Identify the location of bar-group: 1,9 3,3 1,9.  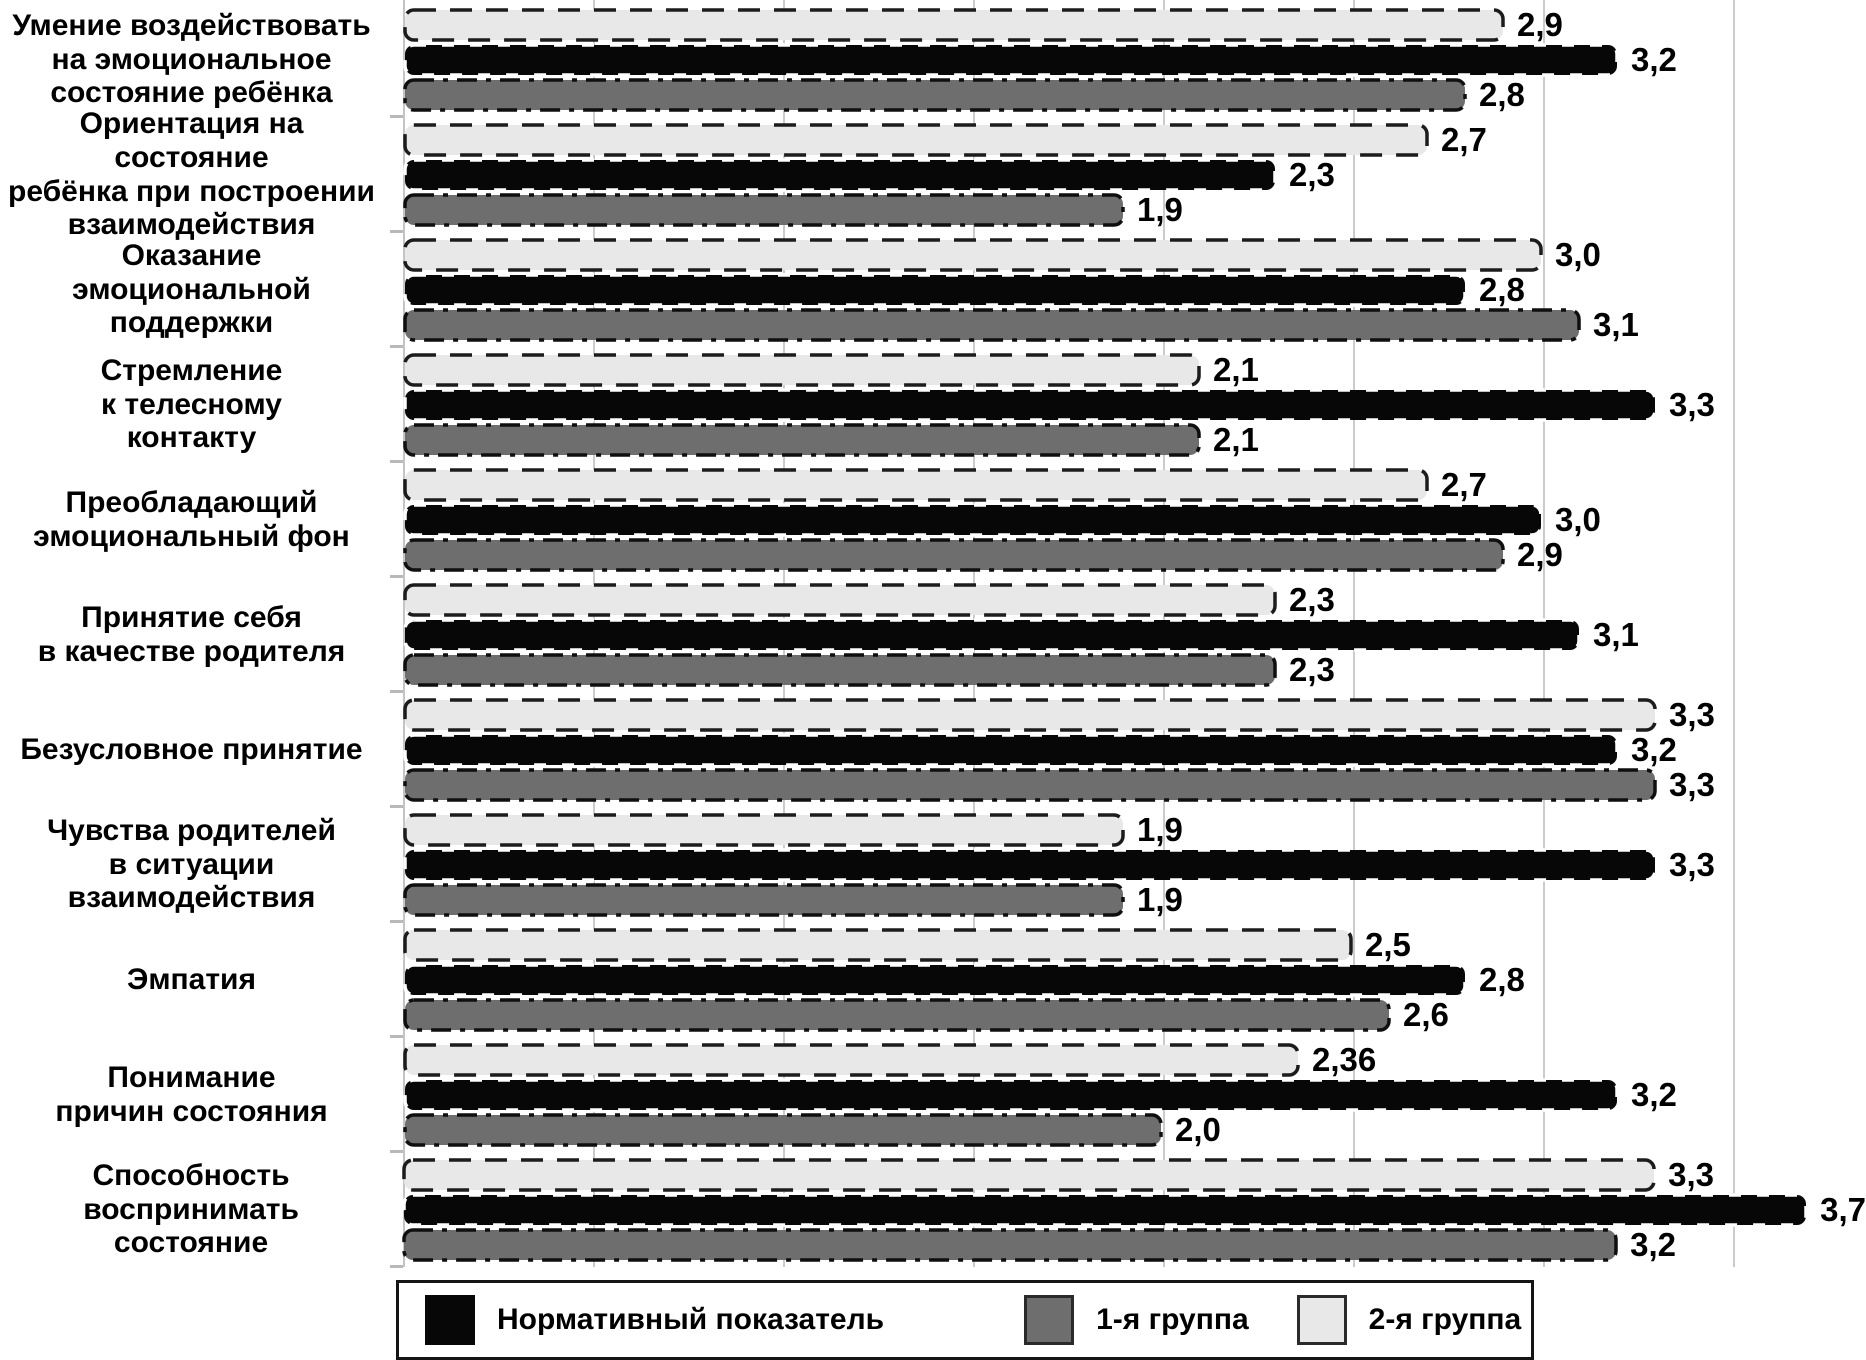
(1134, 864).